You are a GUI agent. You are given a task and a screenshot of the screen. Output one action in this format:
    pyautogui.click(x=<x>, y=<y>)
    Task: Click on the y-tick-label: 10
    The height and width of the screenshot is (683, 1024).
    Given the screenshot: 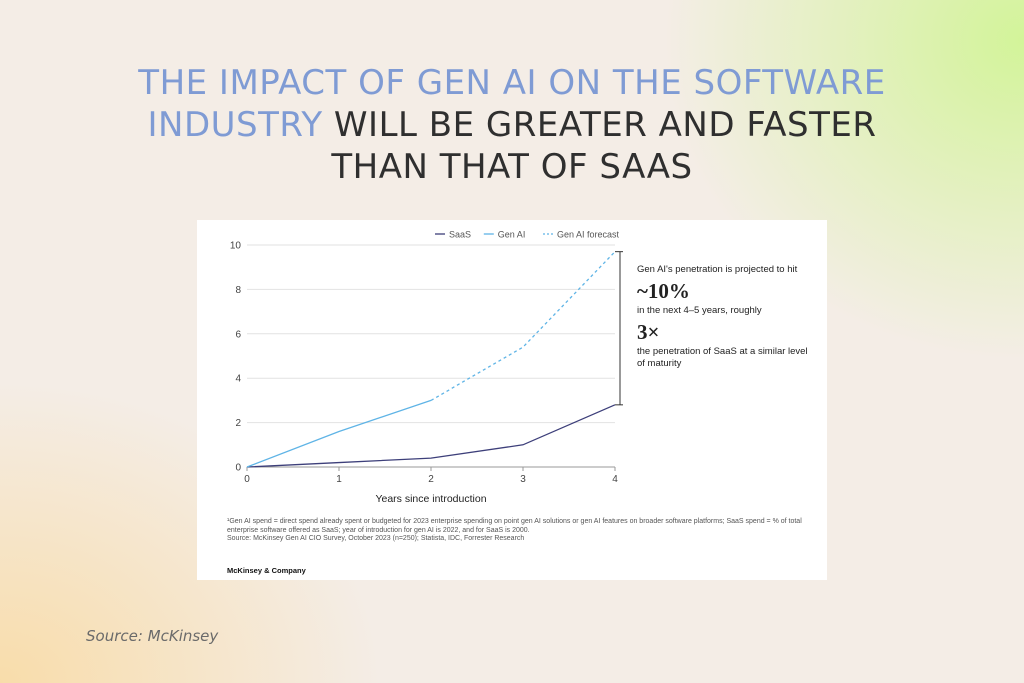 What is the action you would take?
    pyautogui.click(x=236, y=246)
    